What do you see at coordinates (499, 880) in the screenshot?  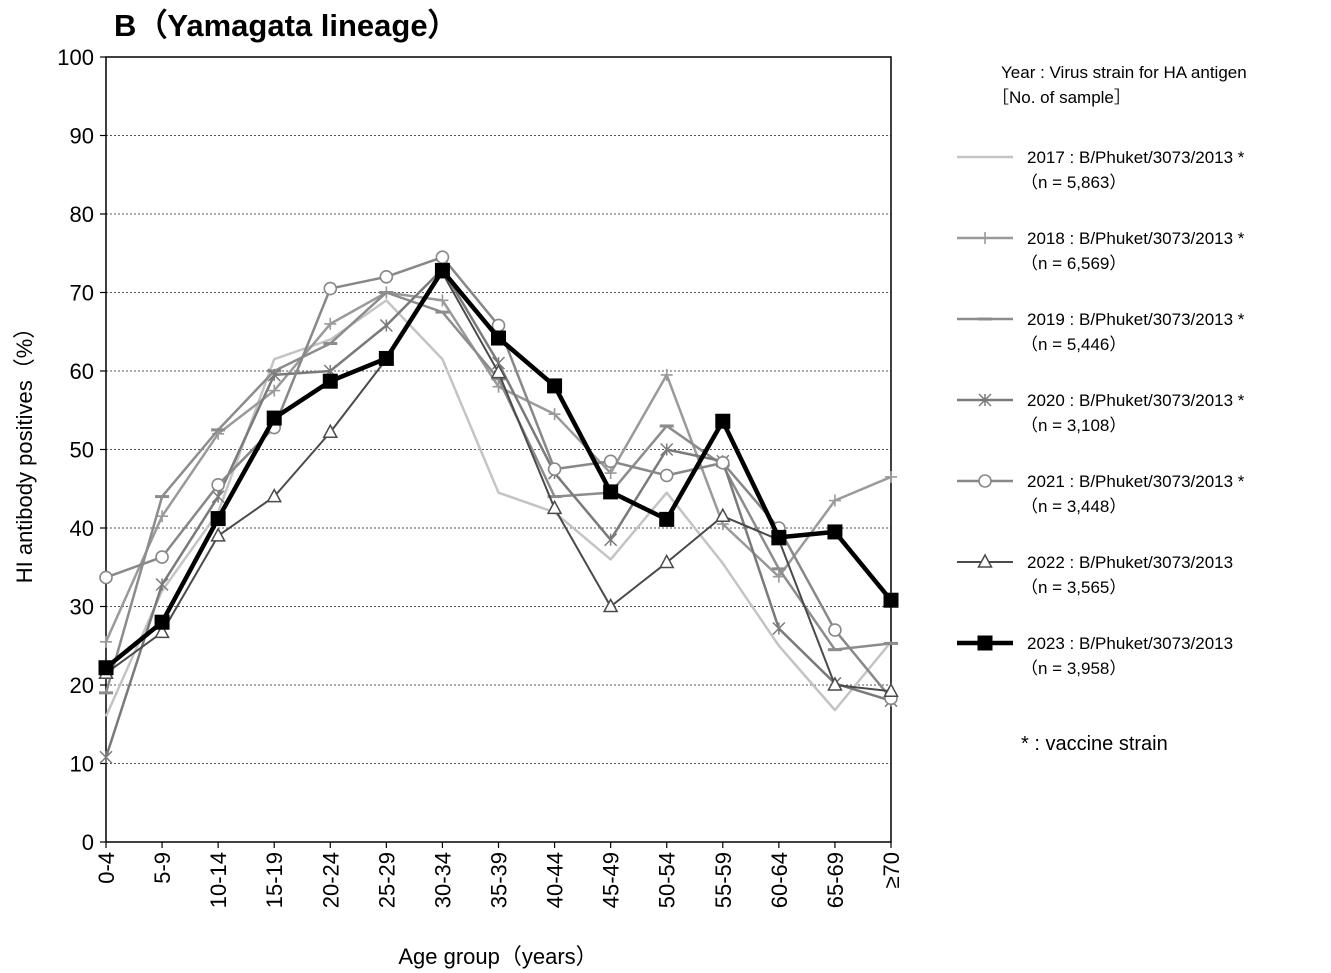 I see `x-tick-label: 35-39` at bounding box center [499, 880].